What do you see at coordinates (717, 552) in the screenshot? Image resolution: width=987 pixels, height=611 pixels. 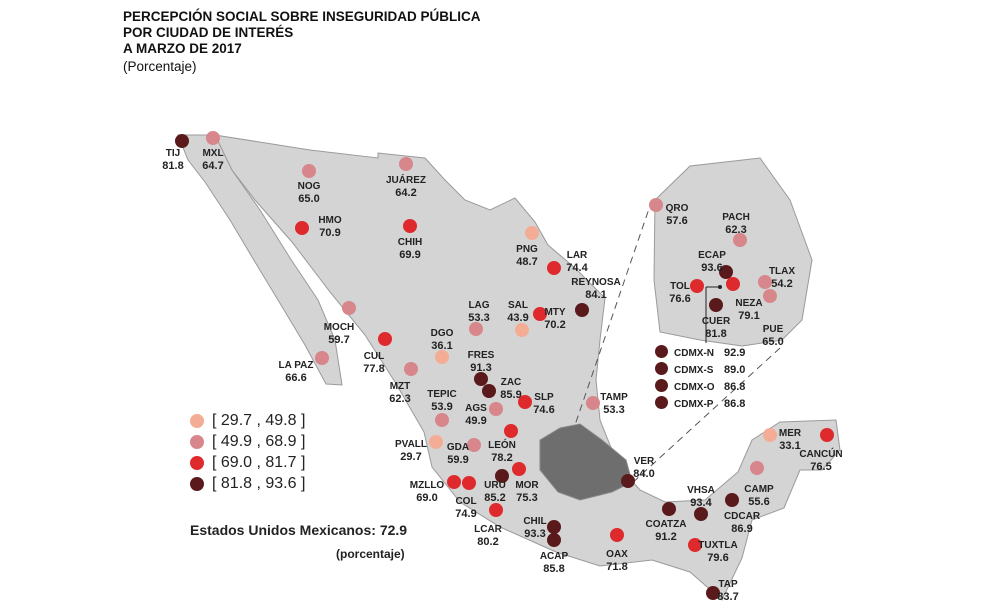 I see `city-label: TUXTLA 79.6` at bounding box center [717, 552].